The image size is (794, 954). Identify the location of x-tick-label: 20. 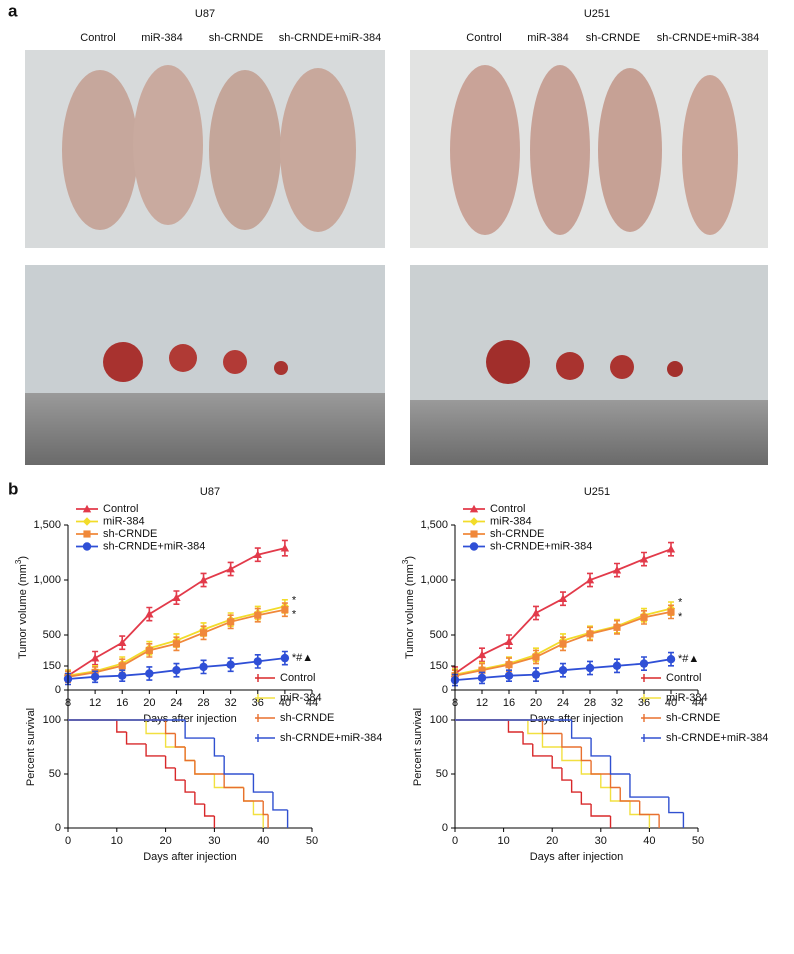
(149, 703).